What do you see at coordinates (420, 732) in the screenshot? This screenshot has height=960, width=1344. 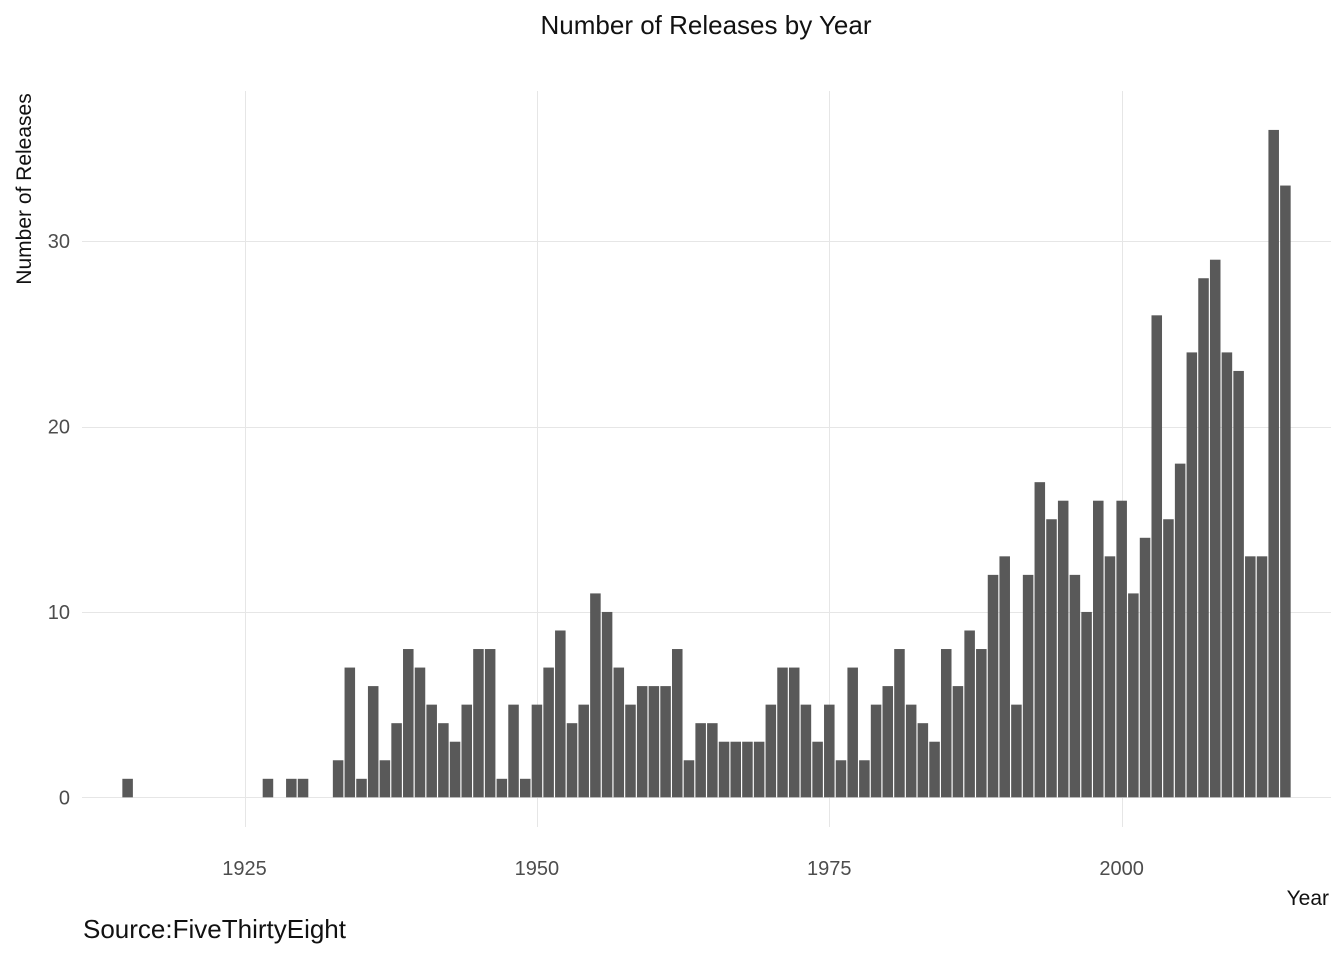 I see `bar-1940` at bounding box center [420, 732].